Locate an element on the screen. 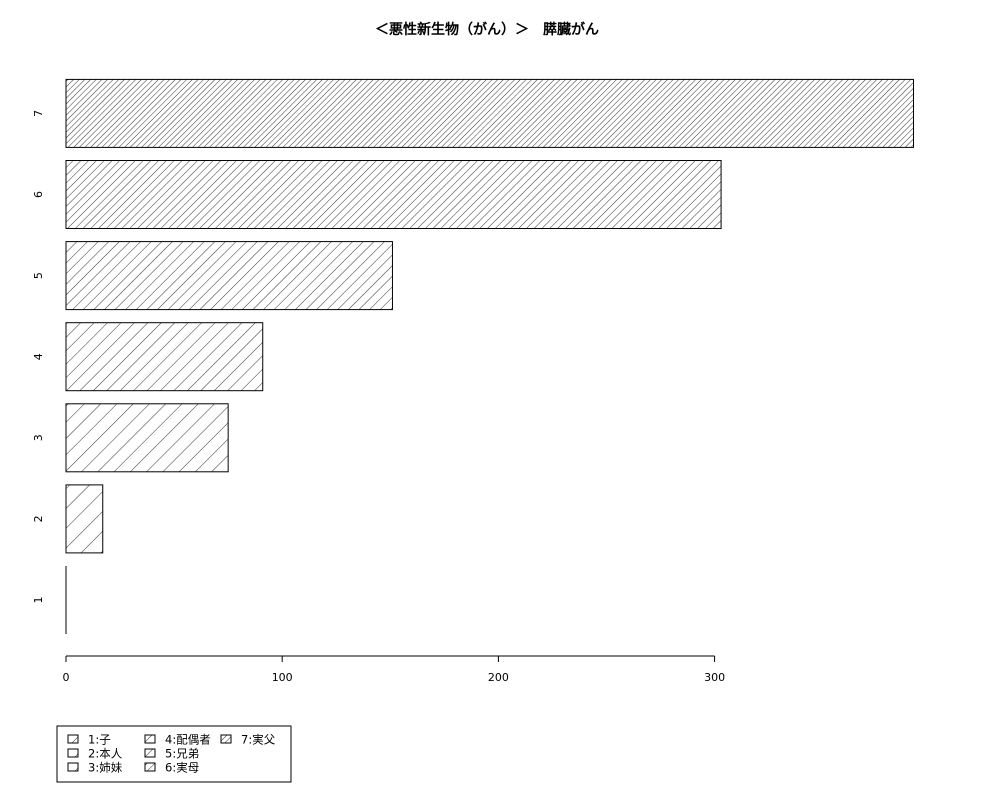 The height and width of the screenshot is (800, 1000). y-tick-label-3: 3 is located at coordinates (38, 437).